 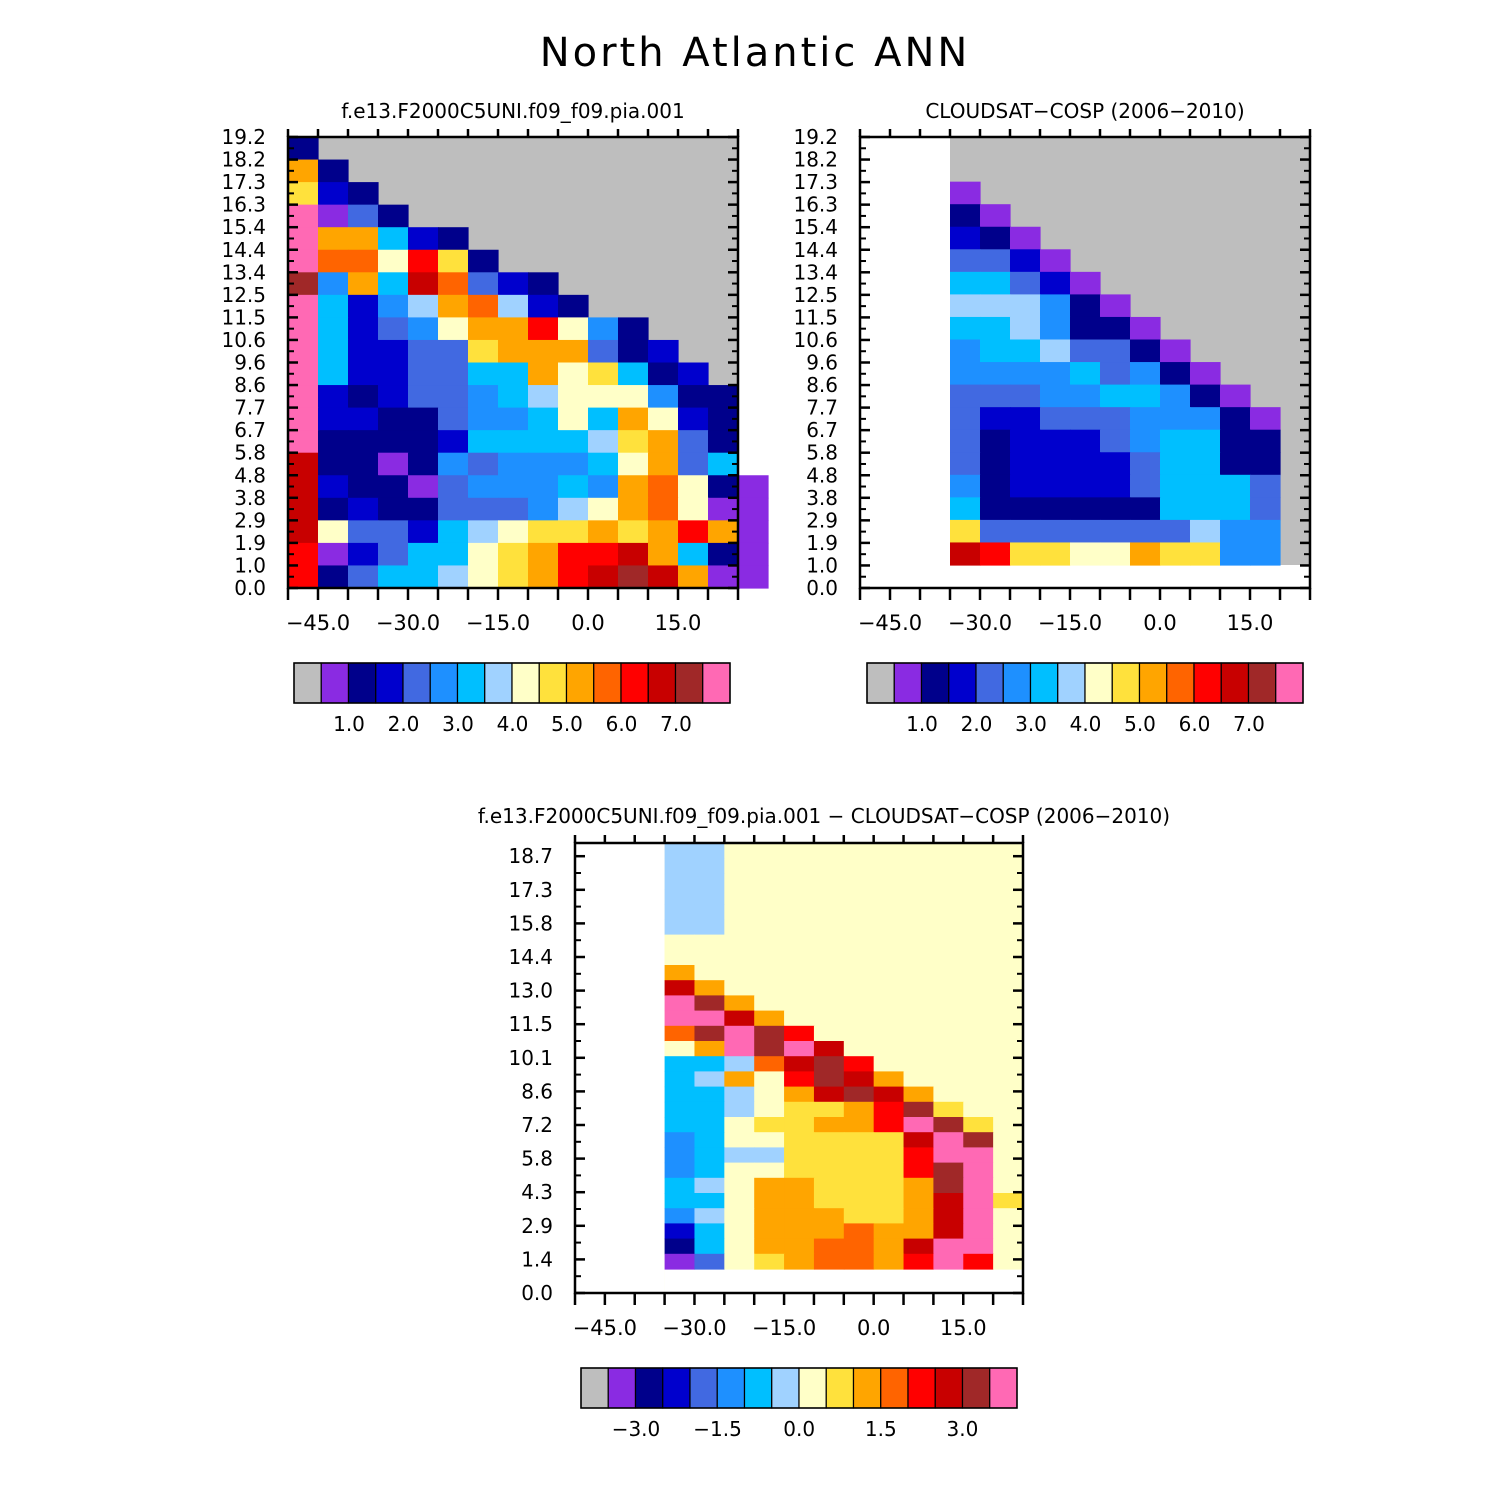 I want to click on x-tick-label: −15.0, so click(x=784, y=1328).